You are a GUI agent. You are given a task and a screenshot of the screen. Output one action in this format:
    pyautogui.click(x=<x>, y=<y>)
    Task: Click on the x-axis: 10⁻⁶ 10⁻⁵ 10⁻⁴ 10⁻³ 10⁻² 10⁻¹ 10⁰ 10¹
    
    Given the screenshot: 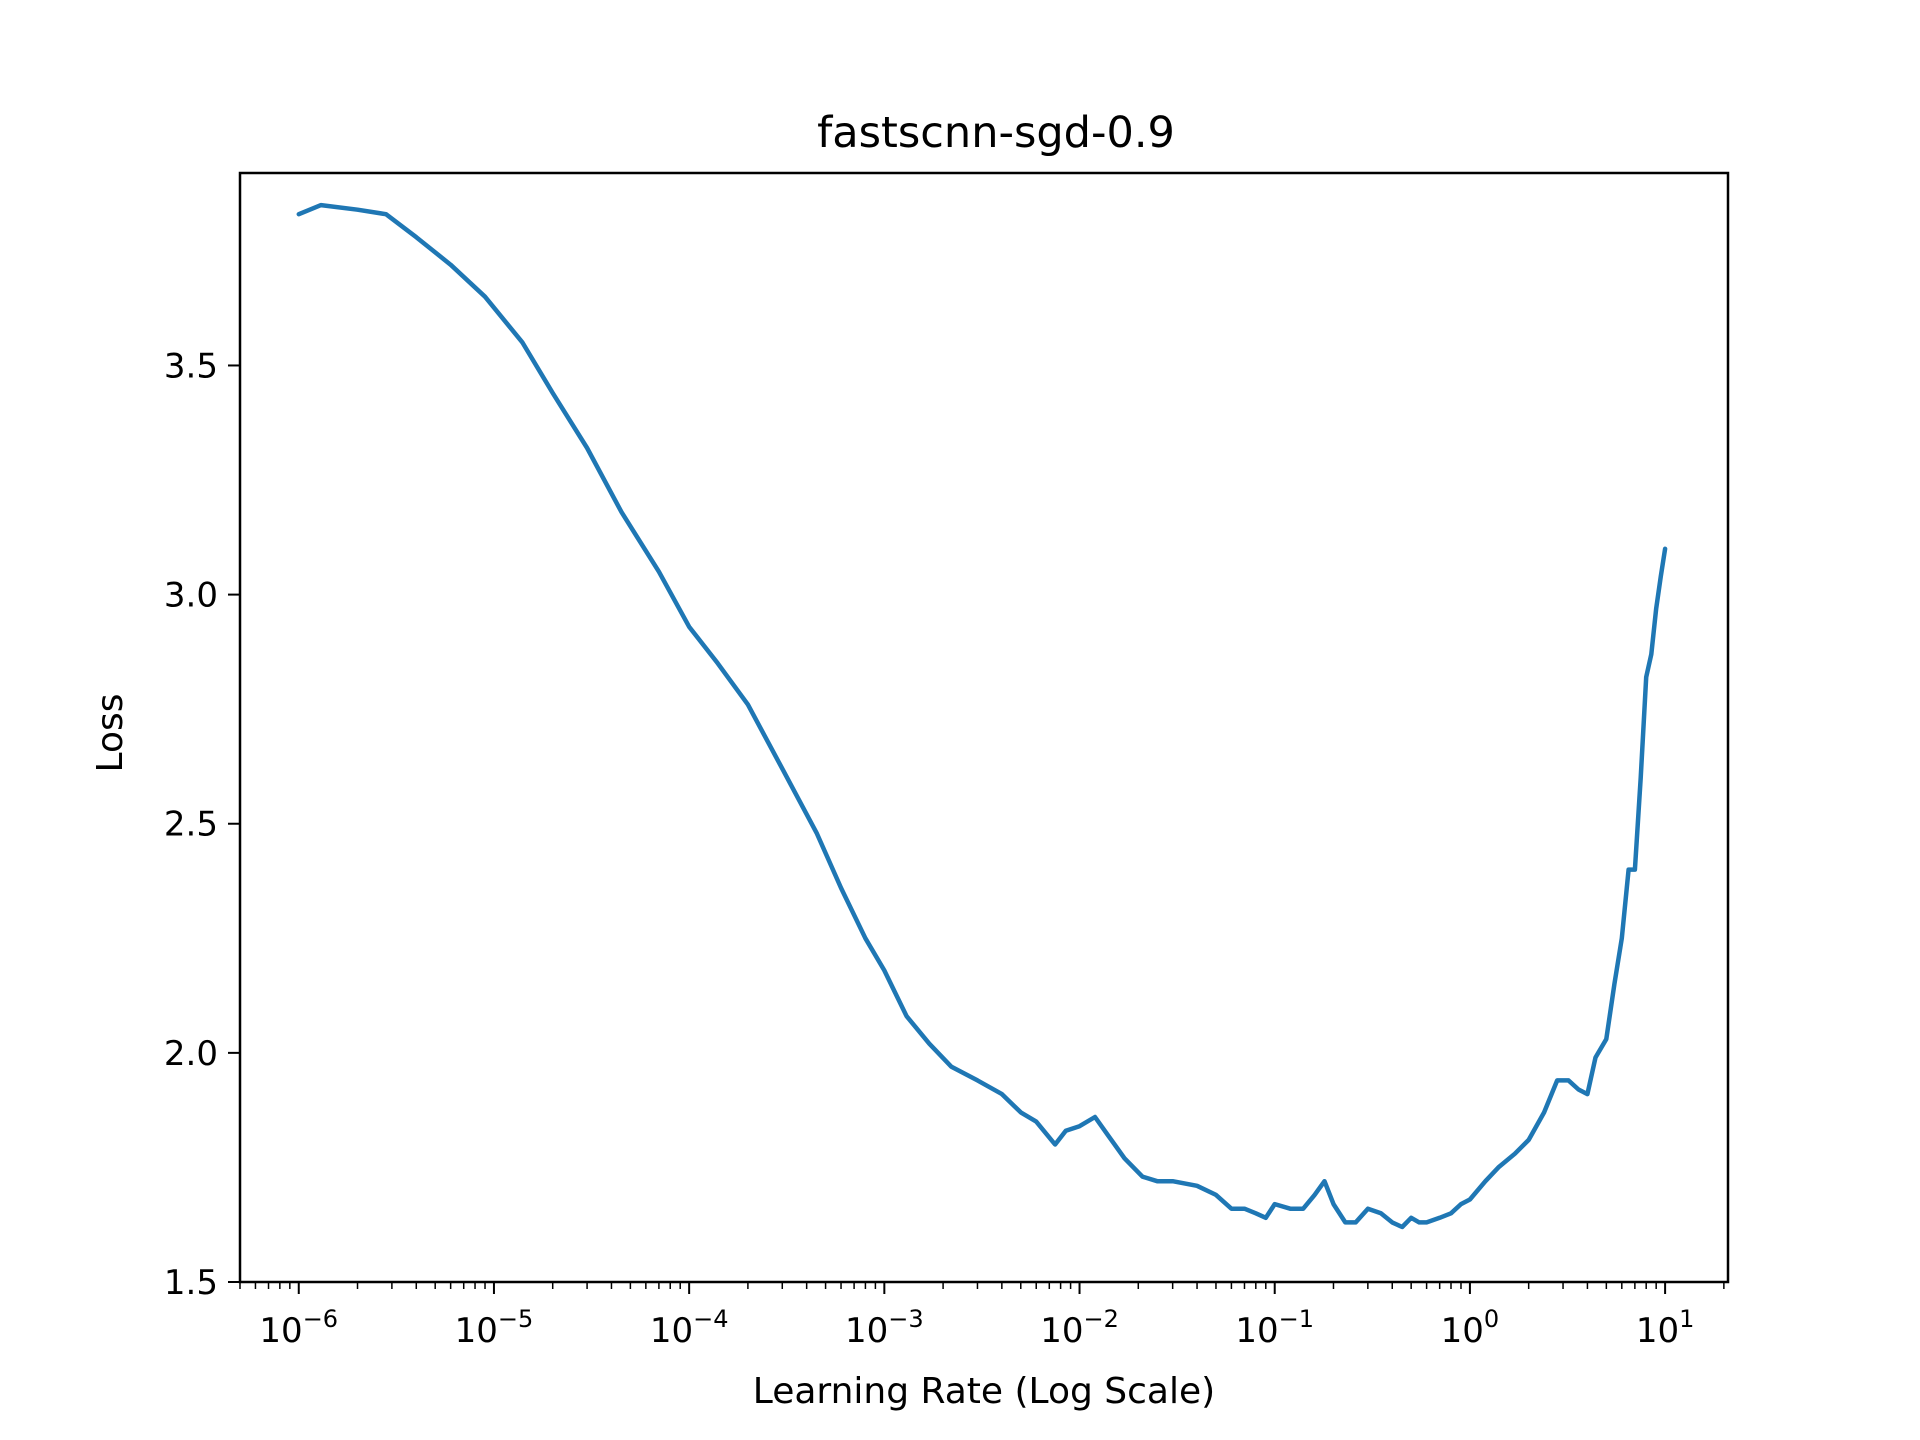 What is the action you would take?
    pyautogui.click(x=982, y=1316)
    